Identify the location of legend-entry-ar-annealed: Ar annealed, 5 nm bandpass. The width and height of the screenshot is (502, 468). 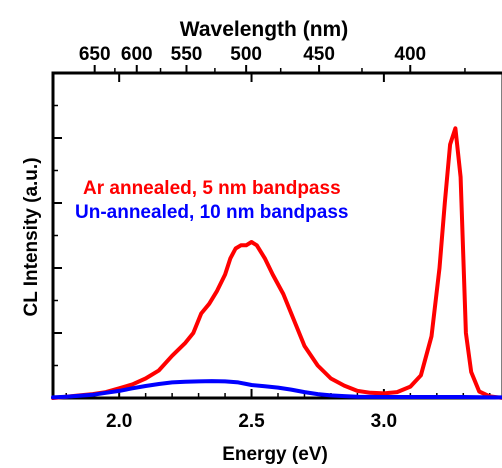
(212, 188).